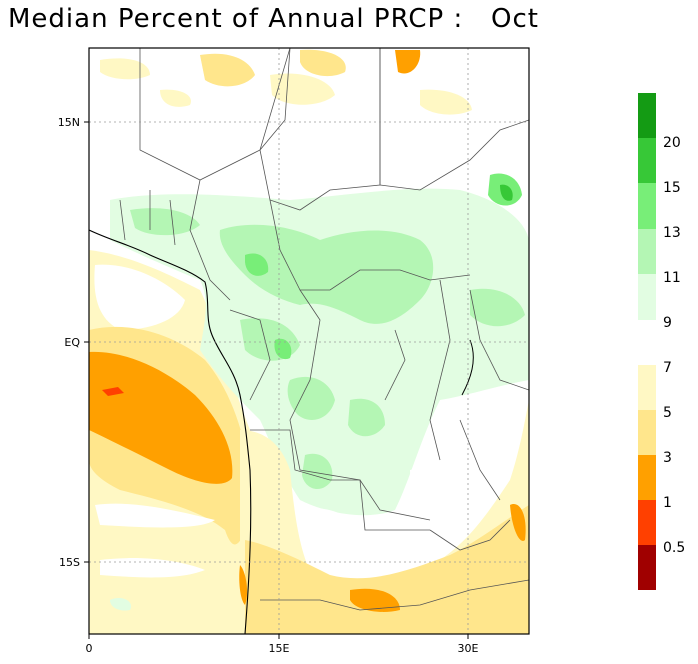 The width and height of the screenshot is (698, 664). I want to click on north-orange-patch, so click(408, 62).